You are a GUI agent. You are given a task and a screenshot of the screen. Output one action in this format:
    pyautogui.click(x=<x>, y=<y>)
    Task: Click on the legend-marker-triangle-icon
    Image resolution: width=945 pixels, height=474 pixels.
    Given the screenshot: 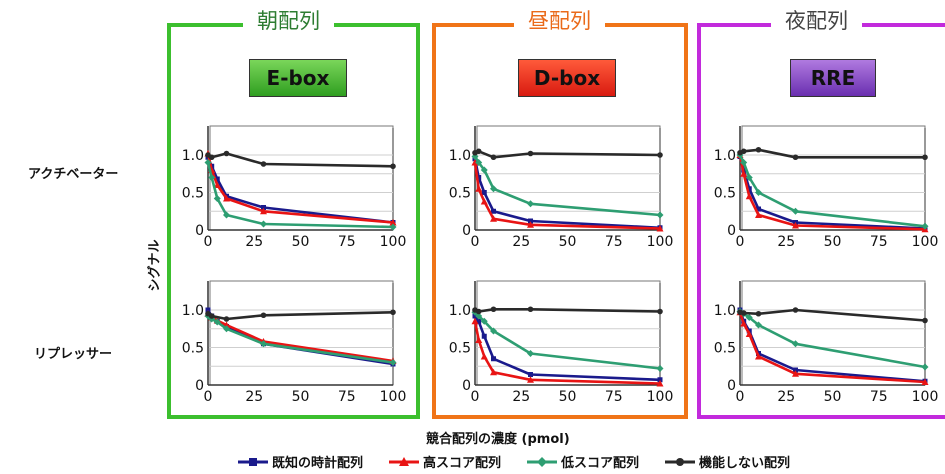 What is the action you would take?
    pyautogui.click(x=404, y=461)
    